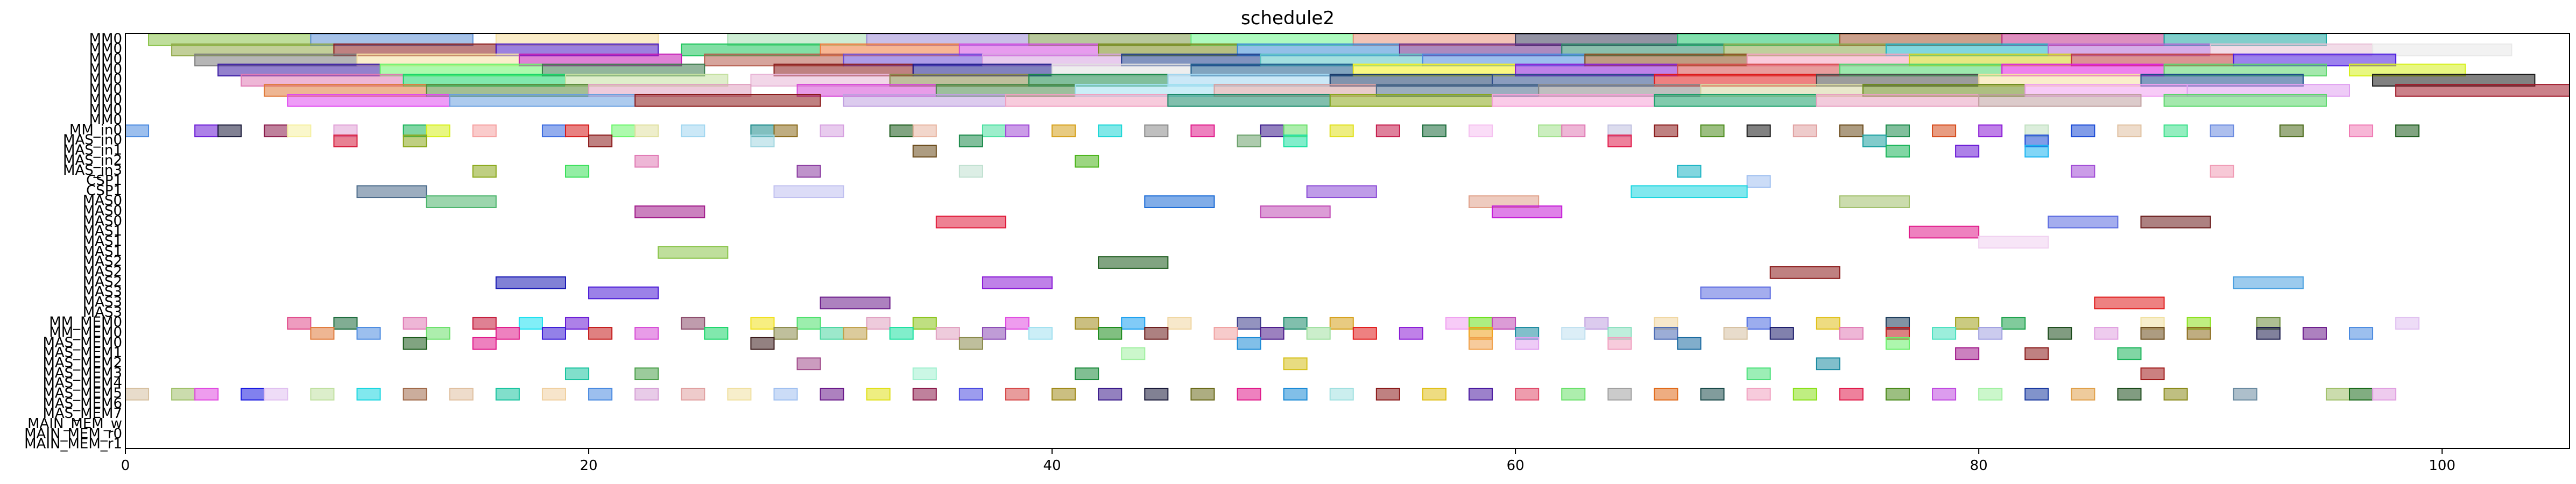 This screenshot has height=484, width=2576. What do you see at coordinates (1516, 466) in the screenshot?
I see `x-tick-label: 60` at bounding box center [1516, 466].